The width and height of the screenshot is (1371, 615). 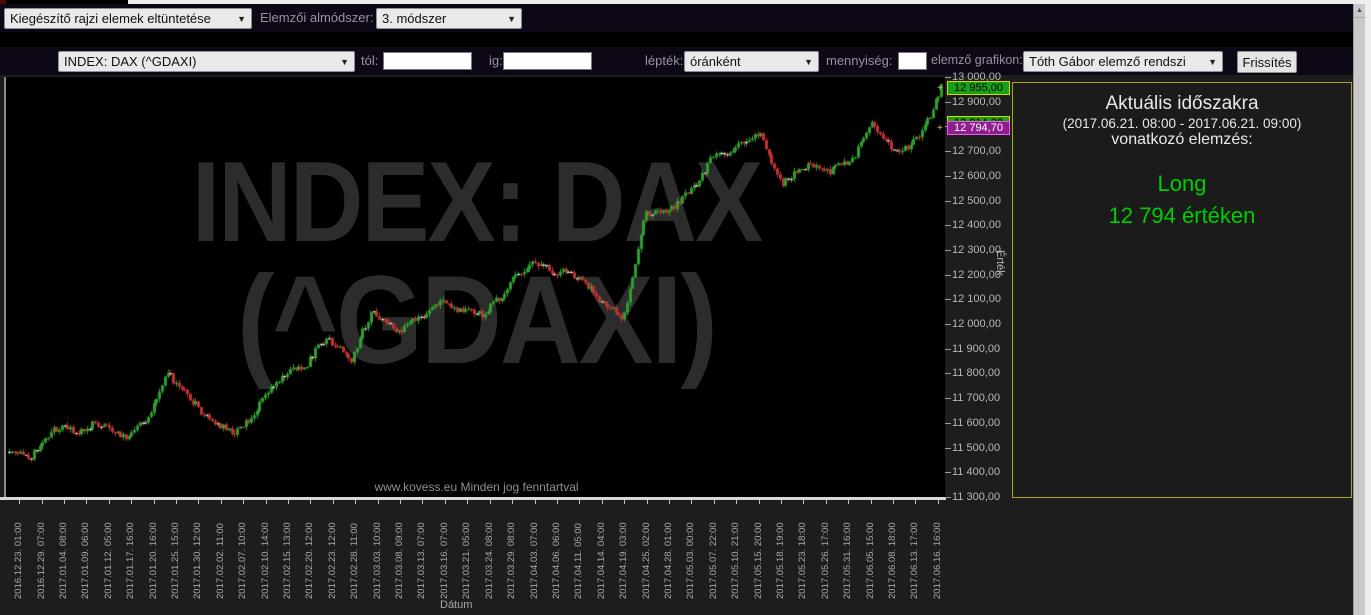 What do you see at coordinates (243, 560) in the screenshot?
I see `x-axis-label: 2017.02.07. 10:00` at bounding box center [243, 560].